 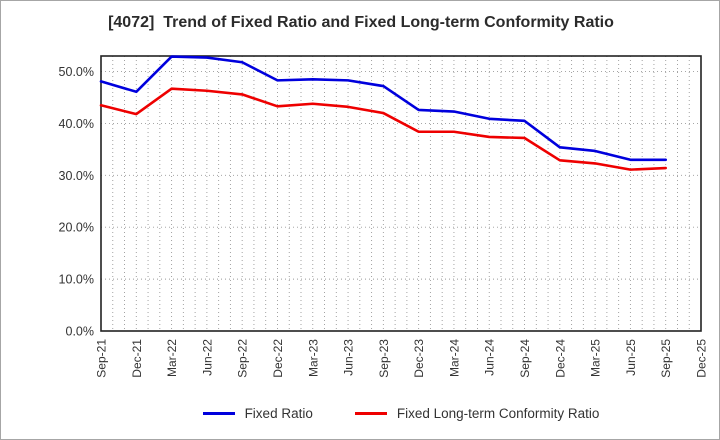 I want to click on y-tick-label: 50.0%, so click(x=76, y=72).